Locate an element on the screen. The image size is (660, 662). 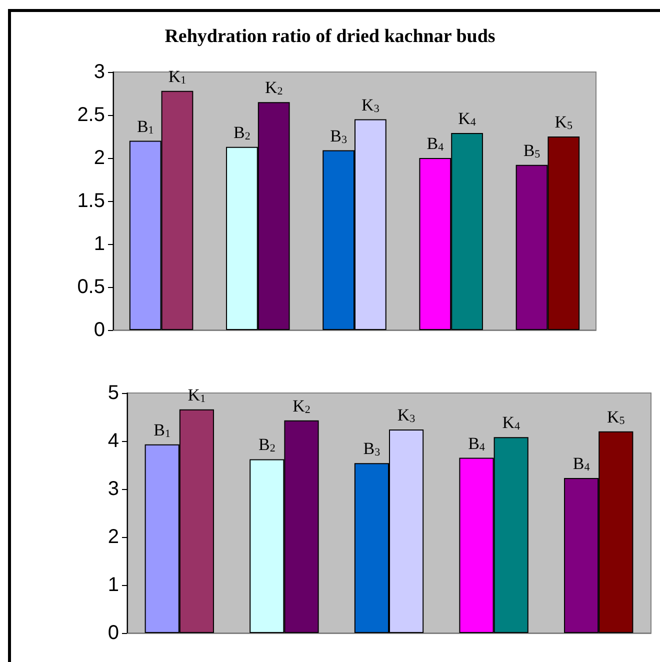
y-tick-label: 2.5 is located at coordinates (91, 115).